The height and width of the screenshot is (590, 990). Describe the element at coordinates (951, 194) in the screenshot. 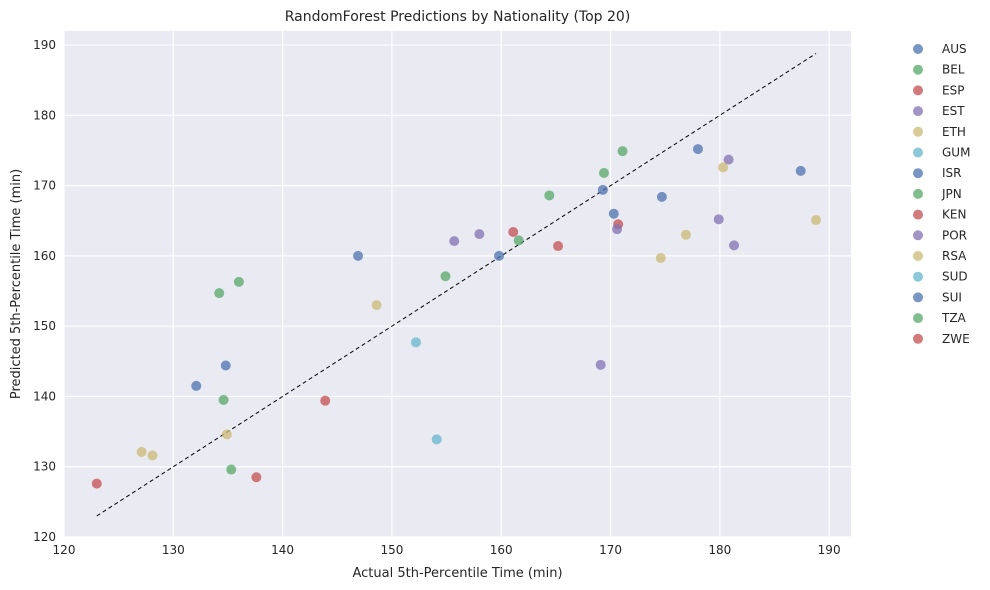

I see `legend-label-jpn: JPN` at that location.